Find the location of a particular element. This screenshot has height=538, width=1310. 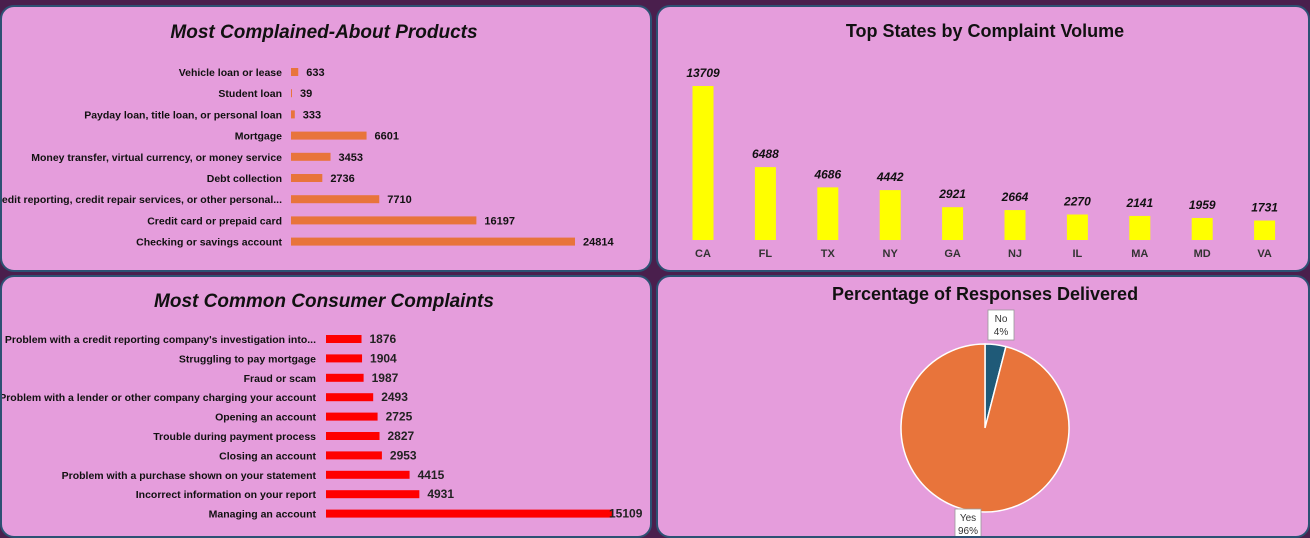

data-label: 1731 is located at coordinates (1264, 208).